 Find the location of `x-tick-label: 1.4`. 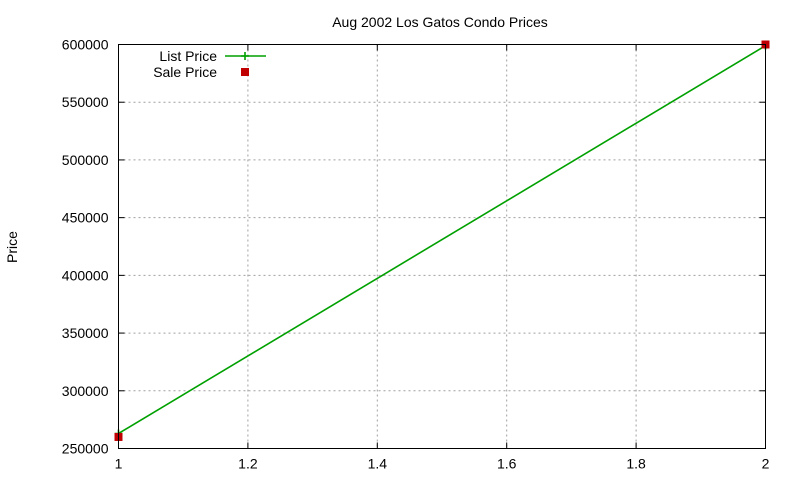

x-tick-label: 1.4 is located at coordinates (378, 464).